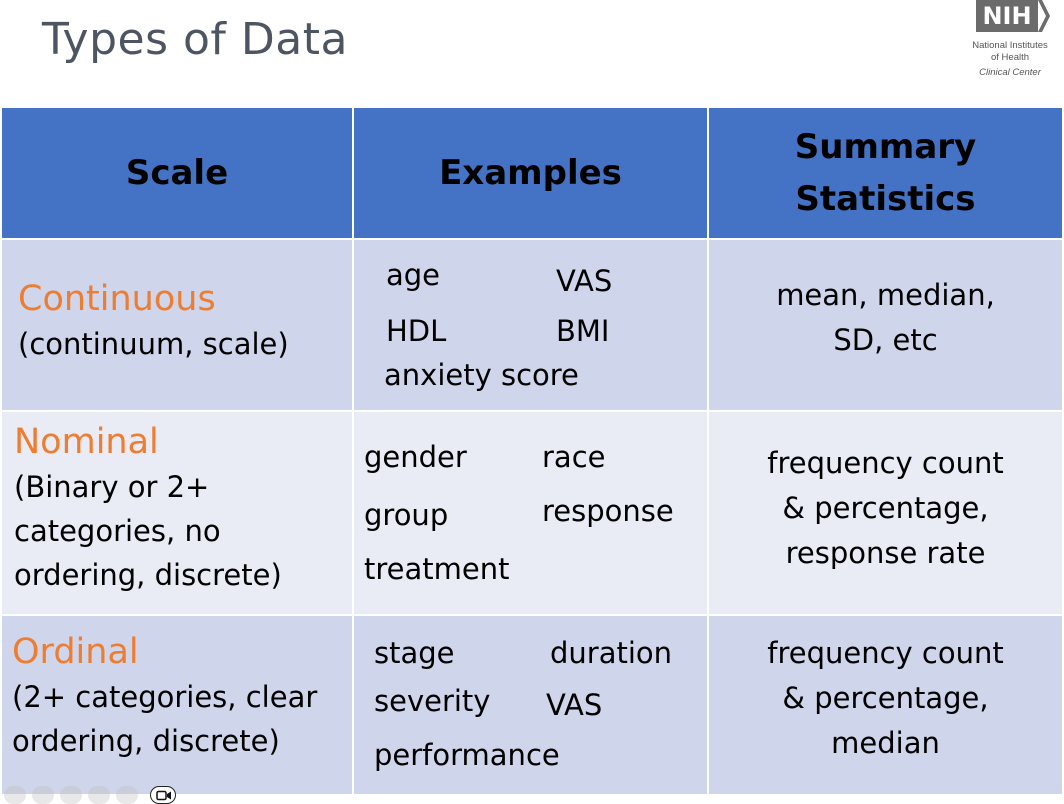  I want to click on slide-title: Types of Data, so click(195, 39).